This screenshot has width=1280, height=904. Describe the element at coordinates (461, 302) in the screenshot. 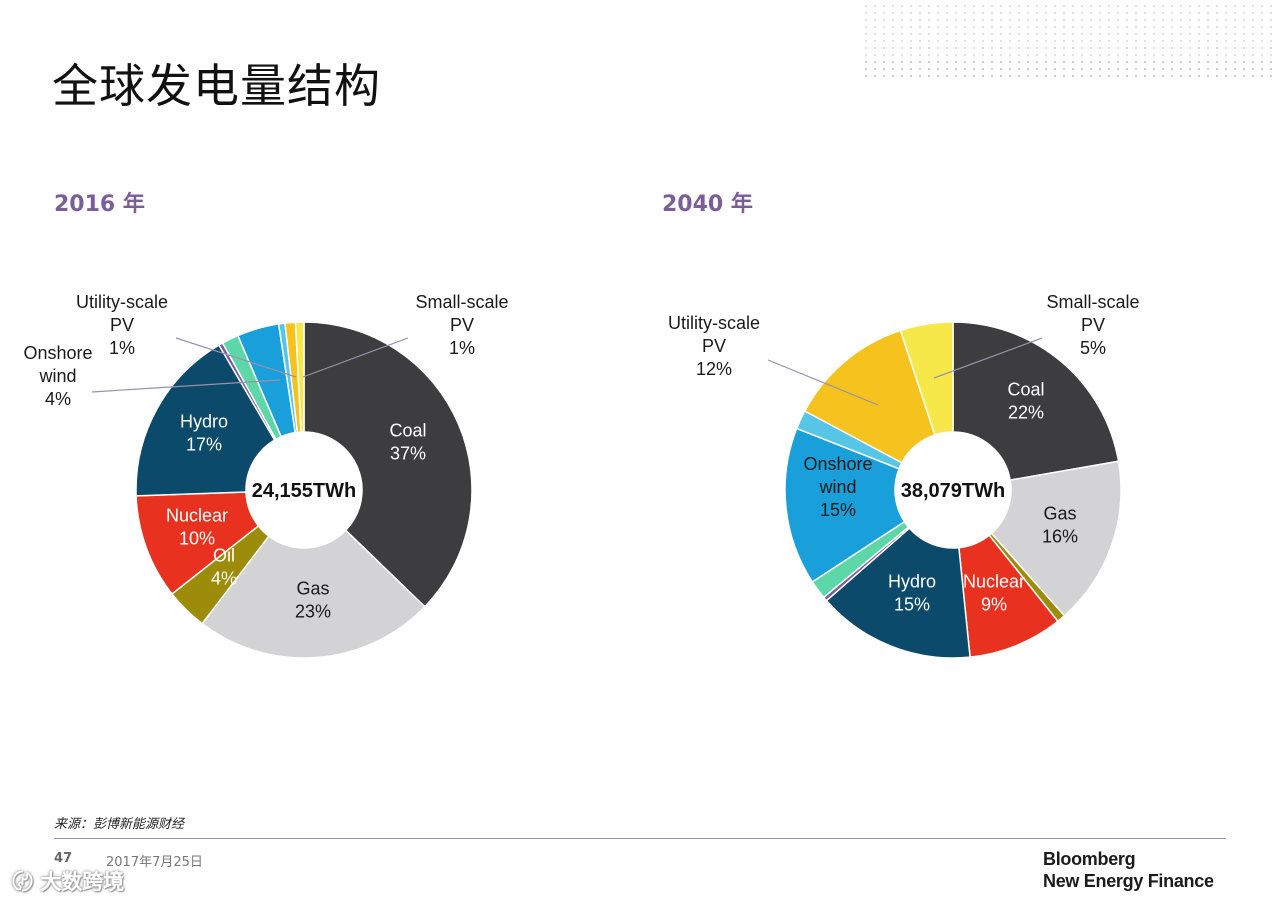

I see `data-label-line: Small-scale` at that location.